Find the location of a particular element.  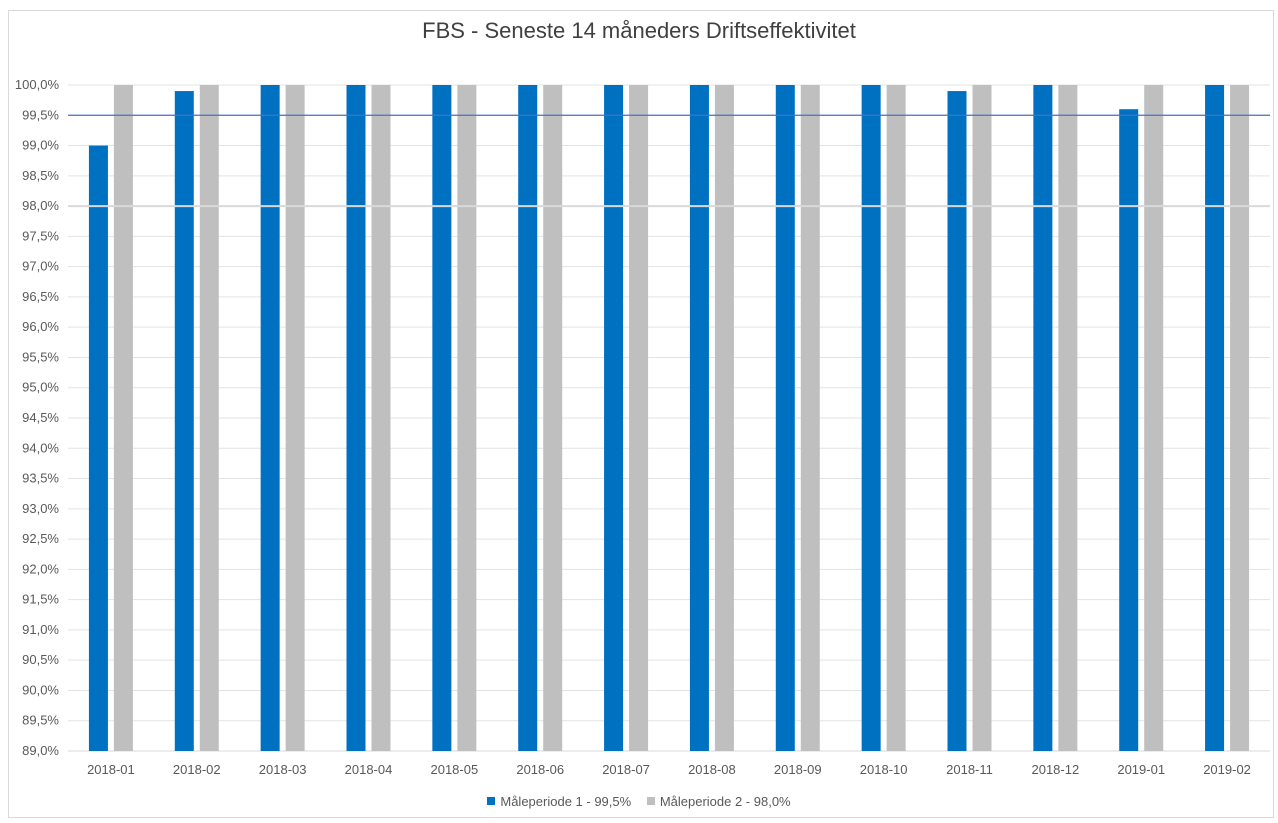

legend-label-series-2: Måleperiode 2 - 98,0% is located at coordinates (725, 801).